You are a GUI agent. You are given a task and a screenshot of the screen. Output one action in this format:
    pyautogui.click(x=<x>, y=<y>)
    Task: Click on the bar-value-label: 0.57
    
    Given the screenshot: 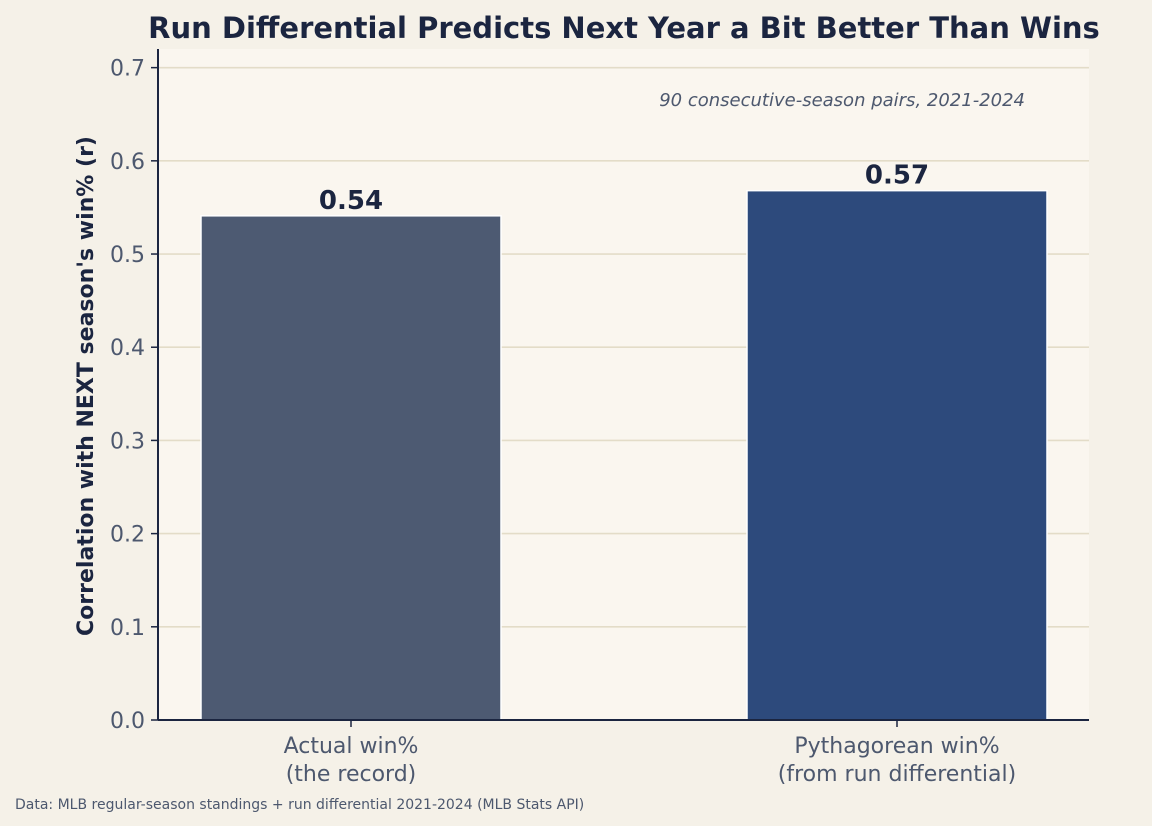 What is the action you would take?
    pyautogui.click(x=897, y=176)
    